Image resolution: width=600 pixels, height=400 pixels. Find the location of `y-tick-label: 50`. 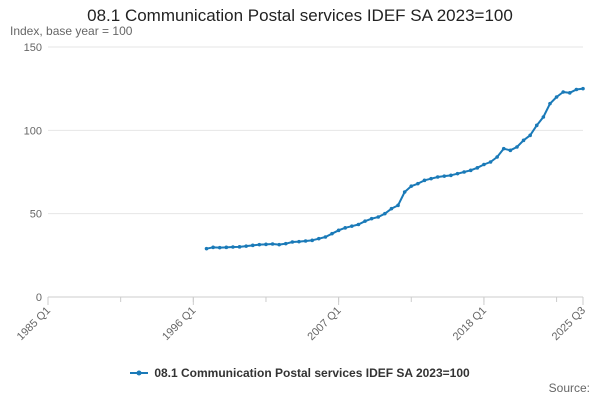

y-tick-label: 50 is located at coordinates (36, 215).